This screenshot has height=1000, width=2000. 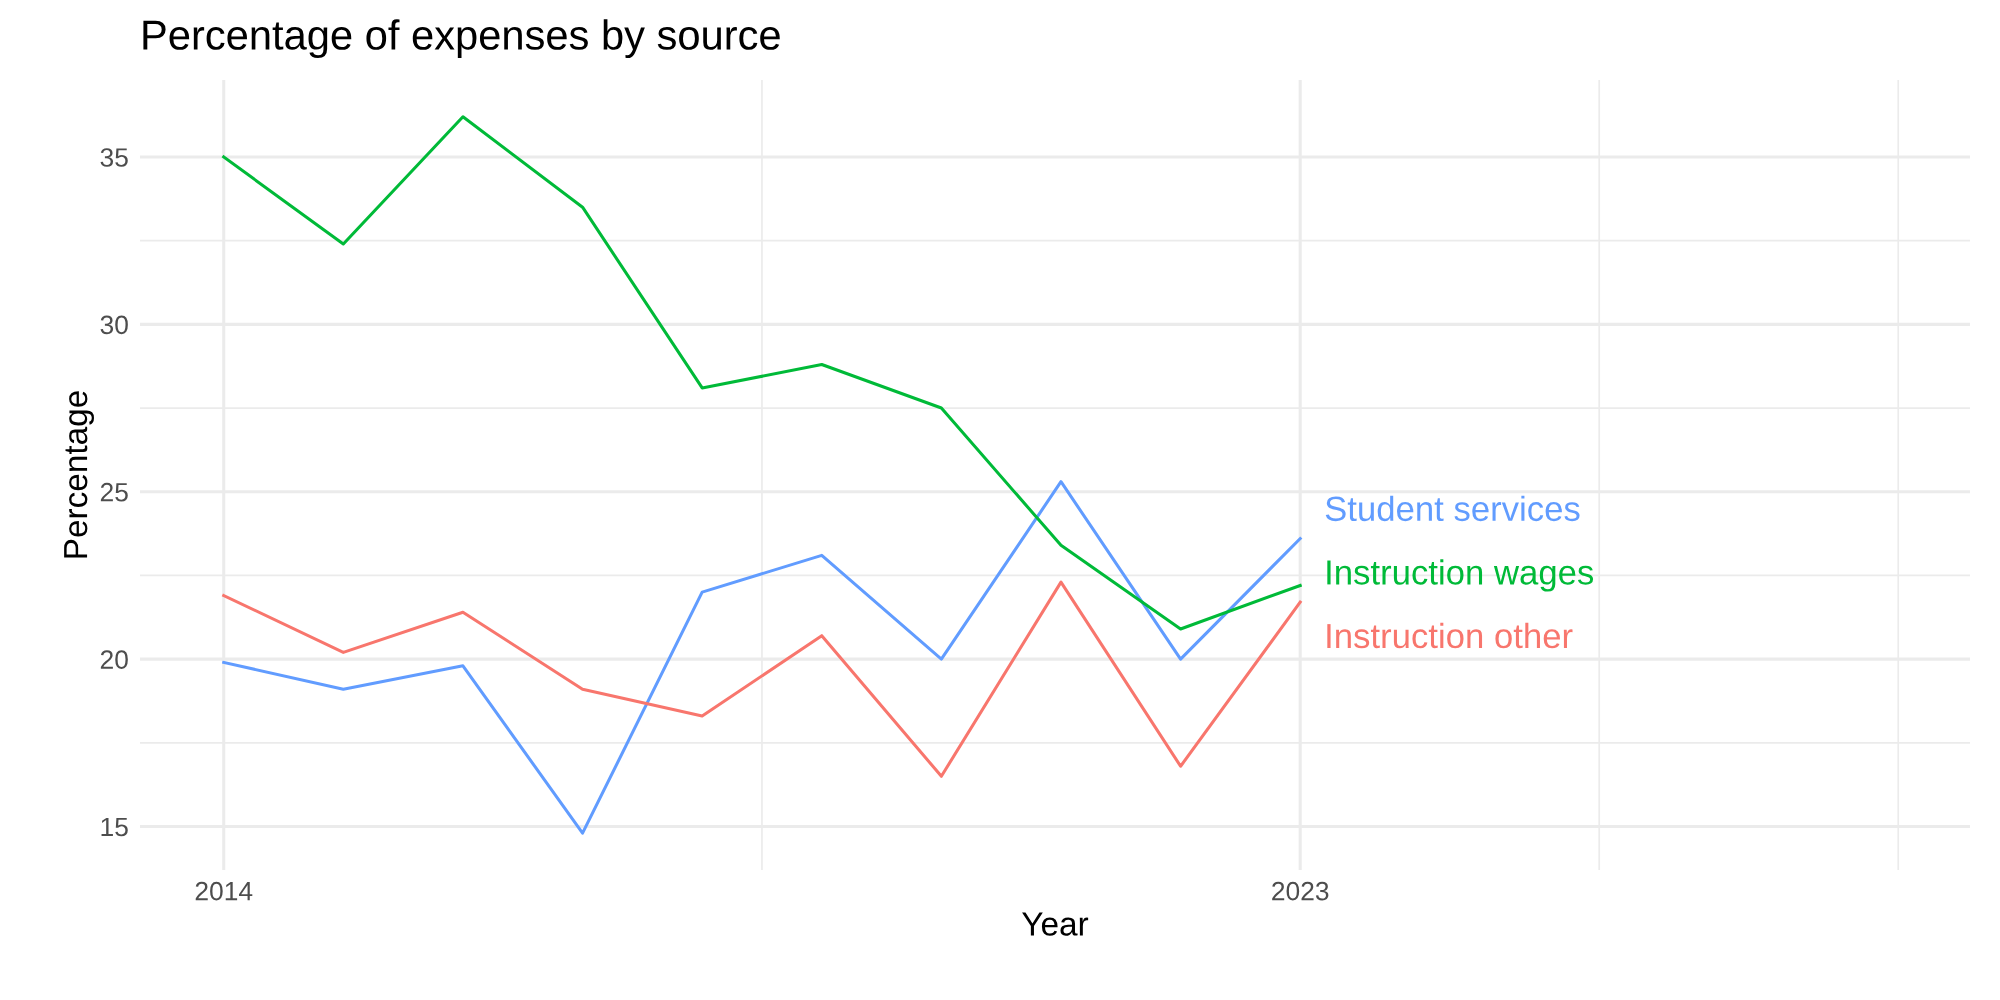 What do you see at coordinates (114, 659) in the screenshot?
I see `y-tick-label: 20` at bounding box center [114, 659].